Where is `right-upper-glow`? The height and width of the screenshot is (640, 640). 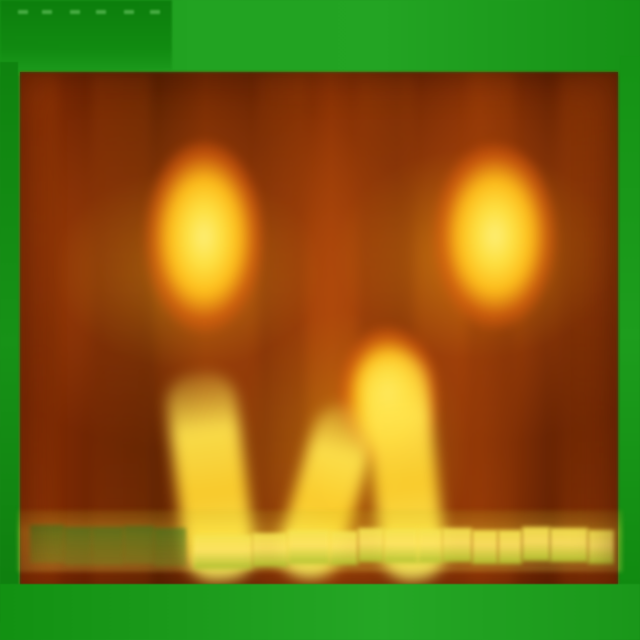 right-upper-glow is located at coordinates (495, 236).